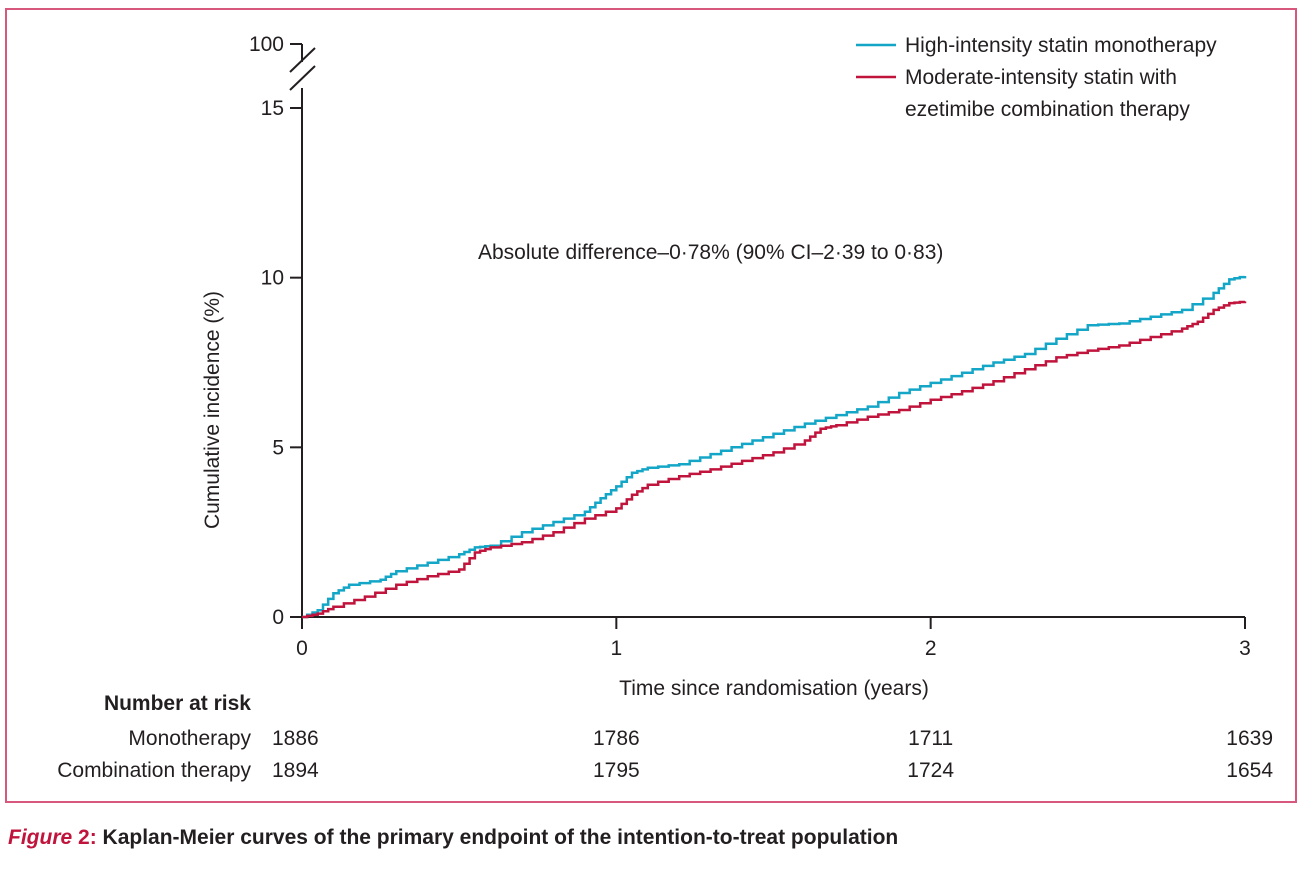 The image size is (1309, 873). I want to click on risk-value-combination-t2: 1724, so click(930, 770).